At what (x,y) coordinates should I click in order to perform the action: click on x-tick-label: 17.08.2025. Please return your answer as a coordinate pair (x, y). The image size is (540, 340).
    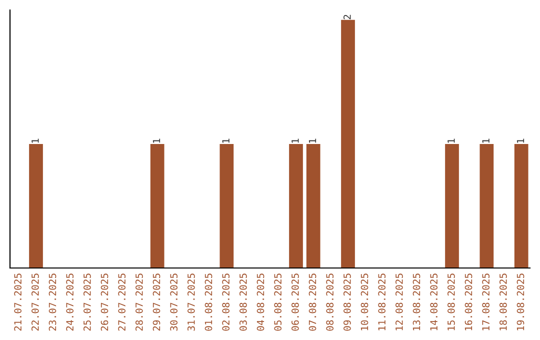
    Looking at the image, I should click on (486, 302).